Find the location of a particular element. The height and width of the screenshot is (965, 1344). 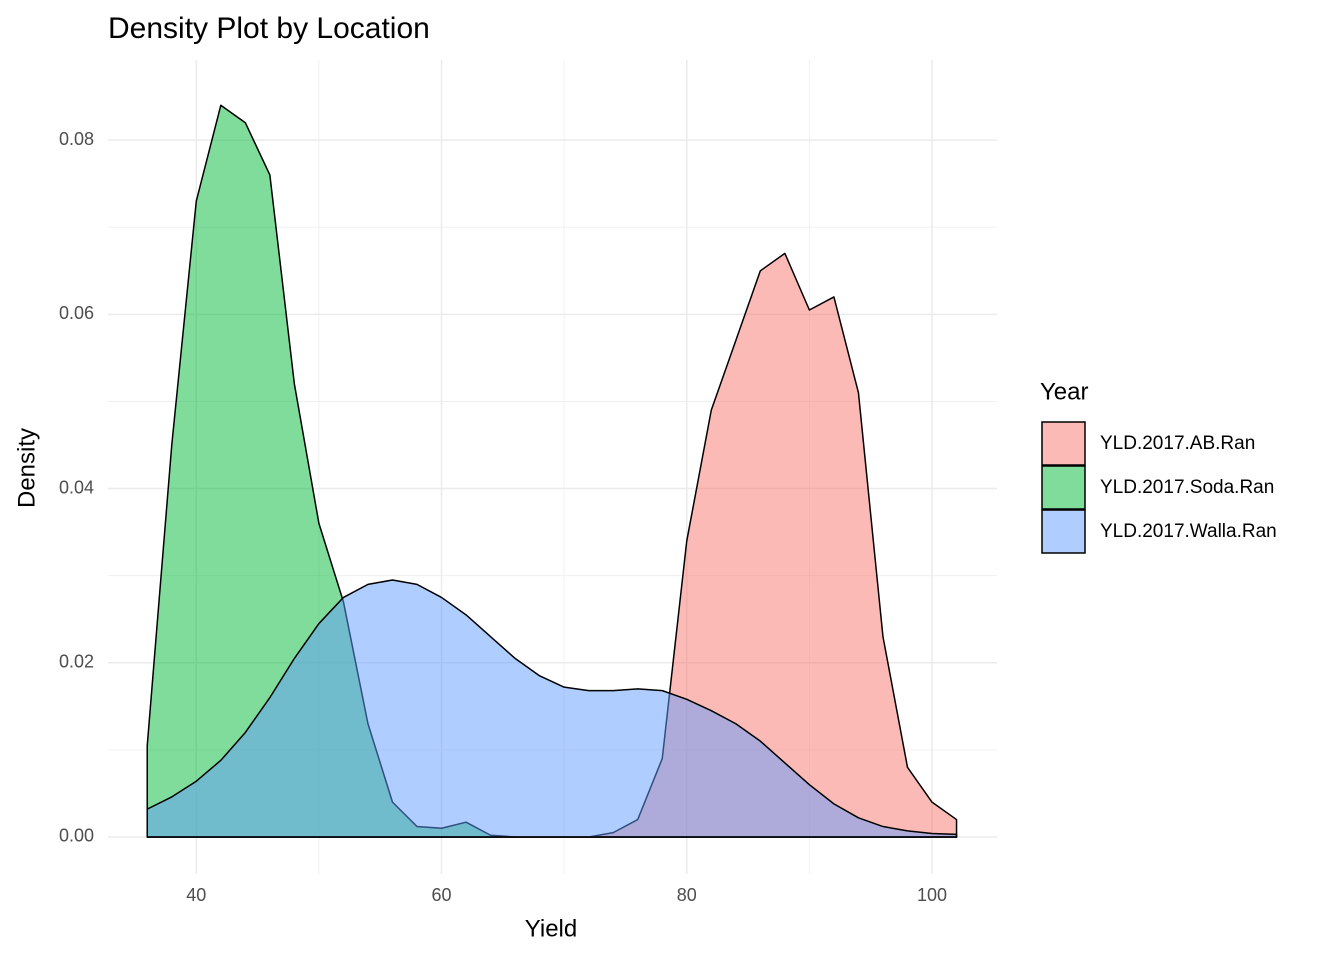

y-tick-label: 0.00 is located at coordinates (76, 836).